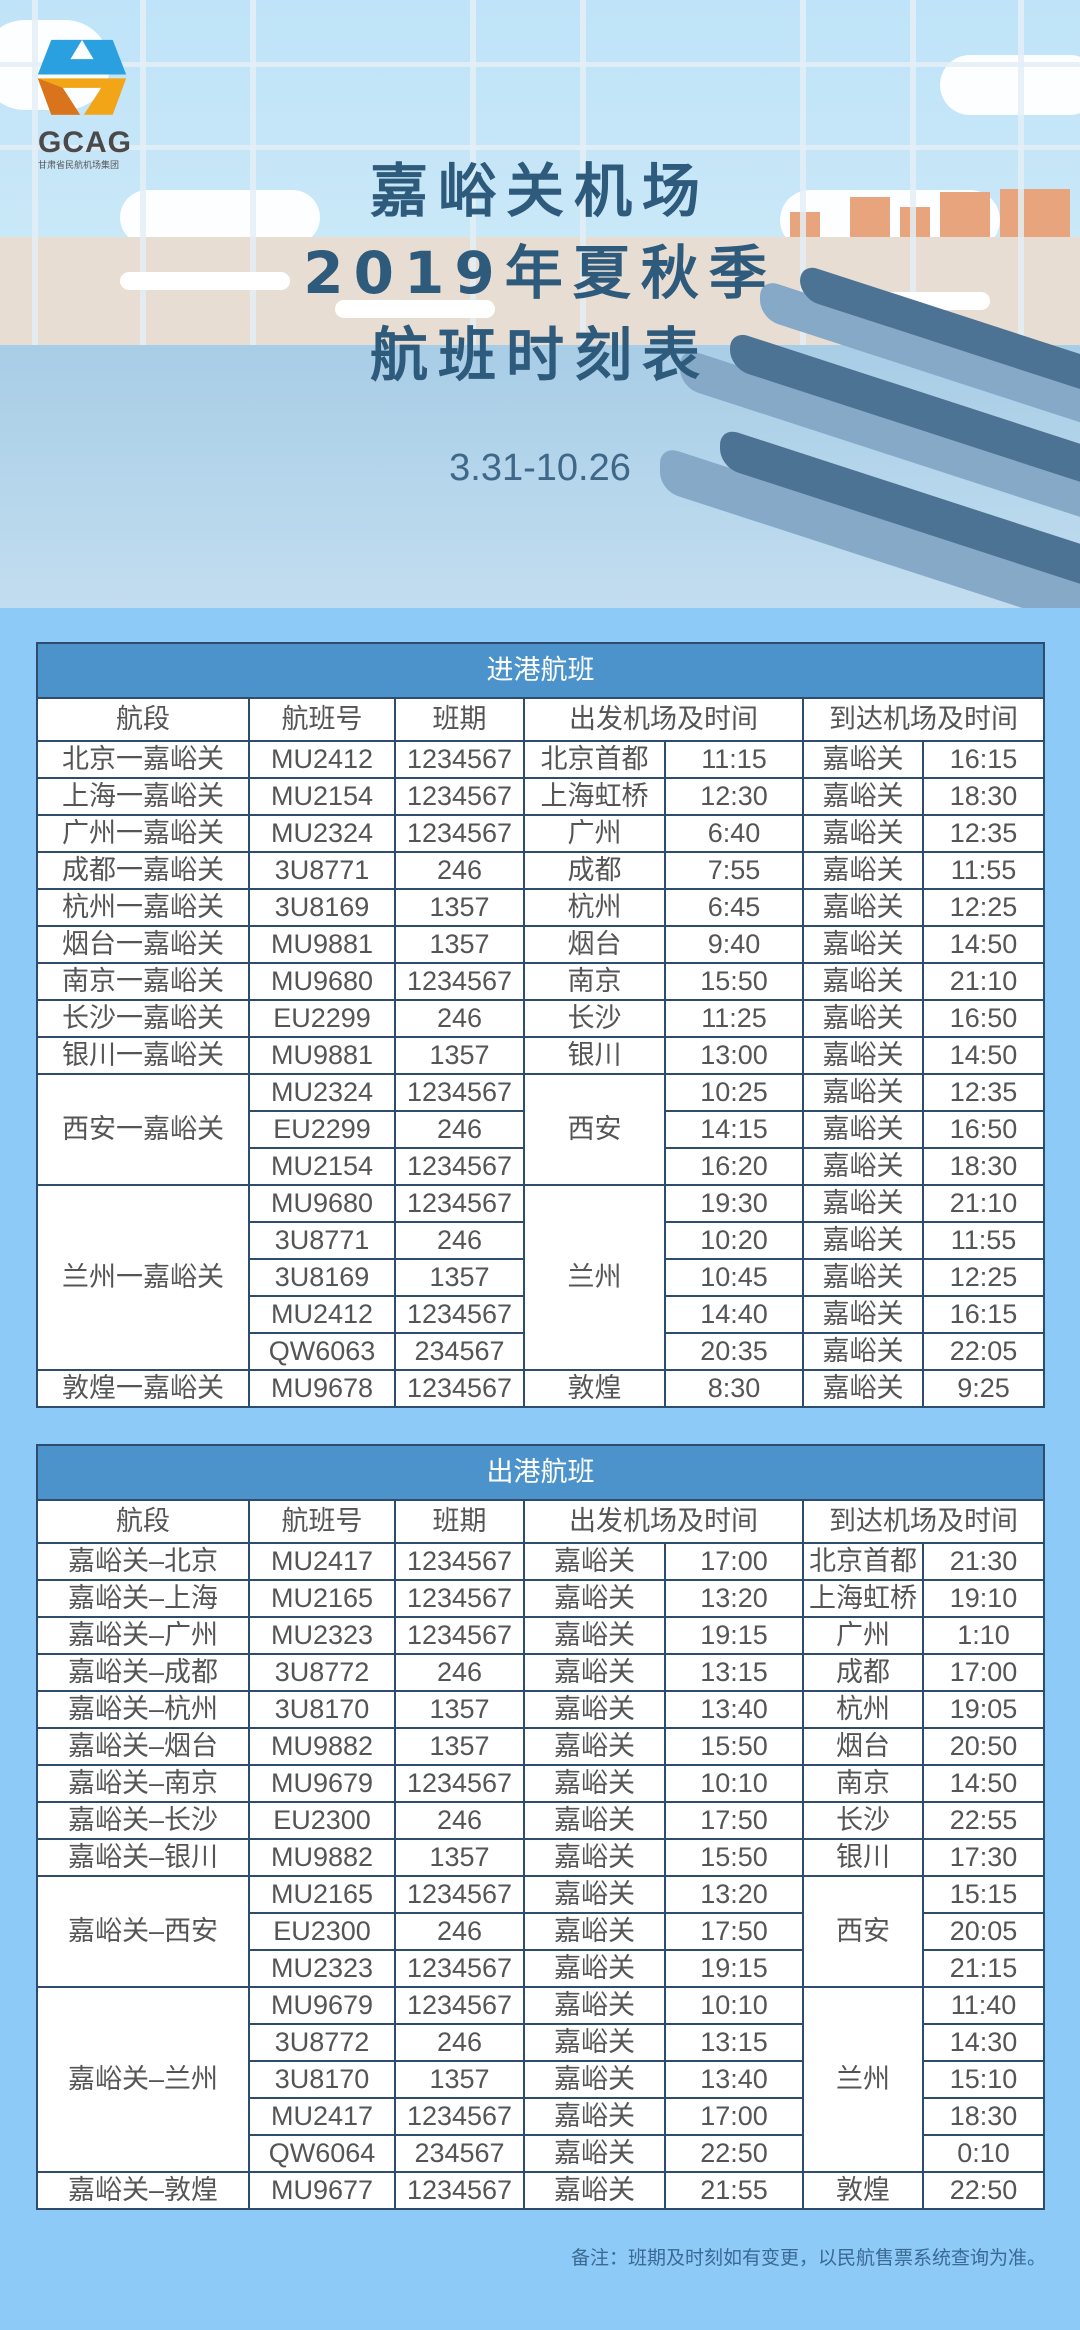 Image resolution: width=1080 pixels, height=2330 pixels. I want to click on column-header: 班期, so click(459, 1521).